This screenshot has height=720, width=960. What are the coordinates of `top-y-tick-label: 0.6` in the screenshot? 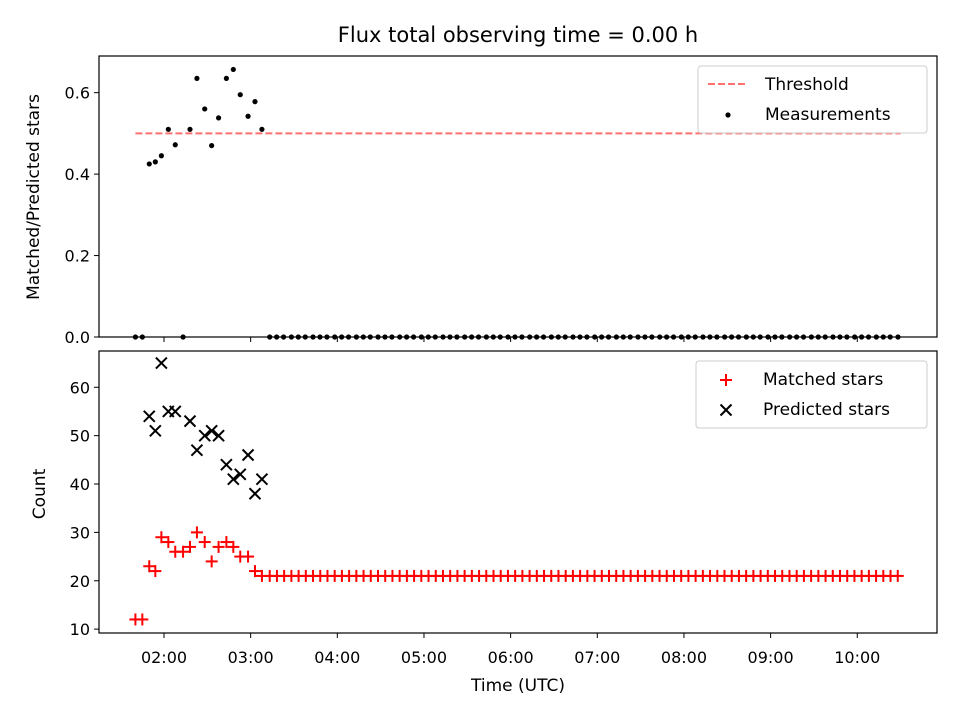 It's located at (77, 93).